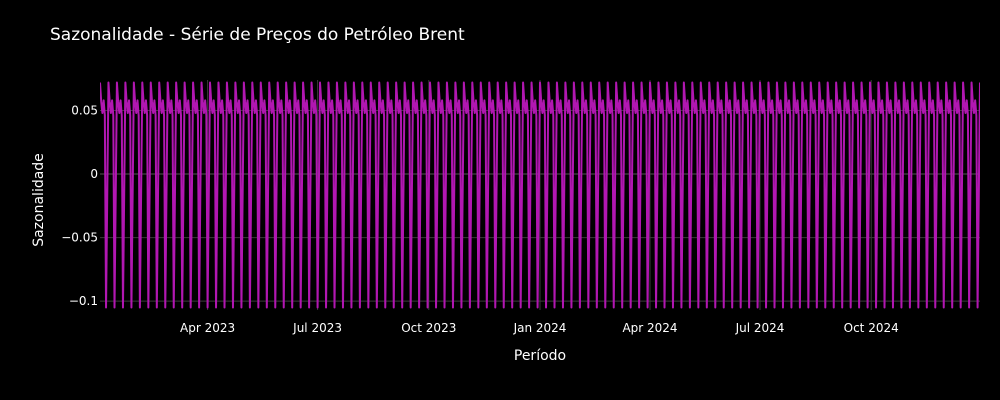 Image resolution: width=1000 pixels, height=400 pixels. What do you see at coordinates (317, 328) in the screenshot?
I see `x-tick-label: Jul 2023` at bounding box center [317, 328].